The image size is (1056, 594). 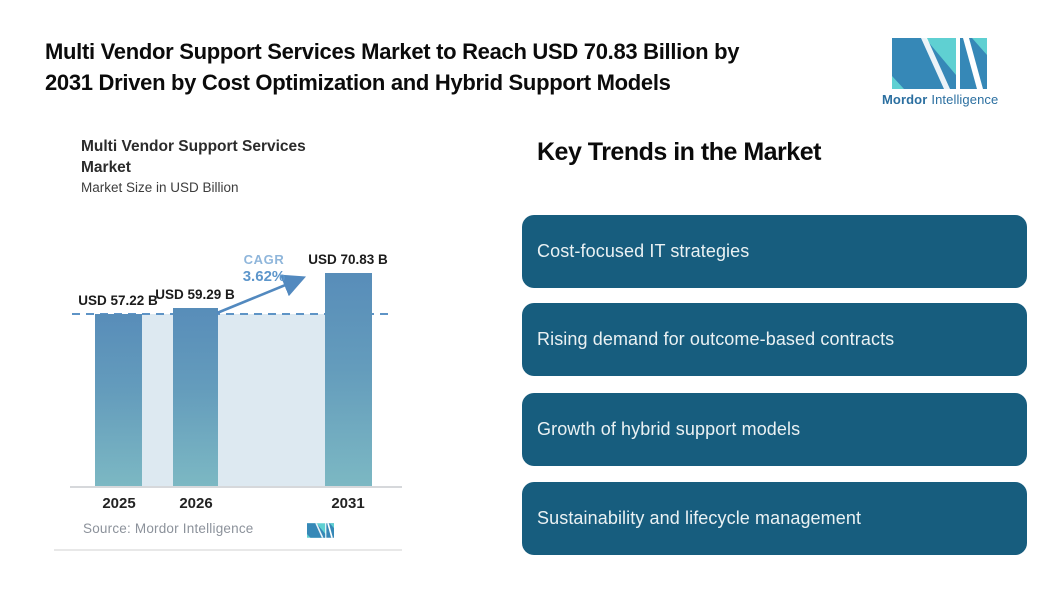 I want to click on brand-logo: Mordor Intelligence, so click(x=947, y=72).